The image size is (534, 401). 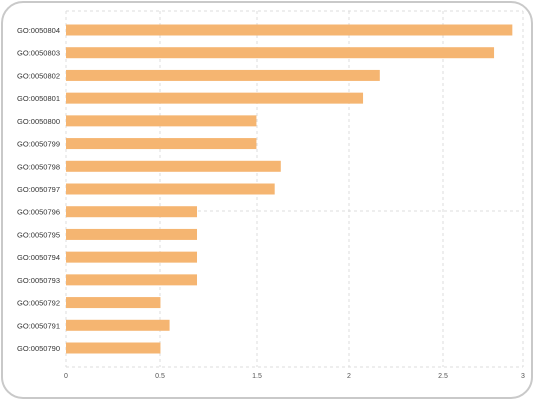 What do you see at coordinates (38, 121) in the screenshot?
I see `category-label: GO:0050800` at bounding box center [38, 121].